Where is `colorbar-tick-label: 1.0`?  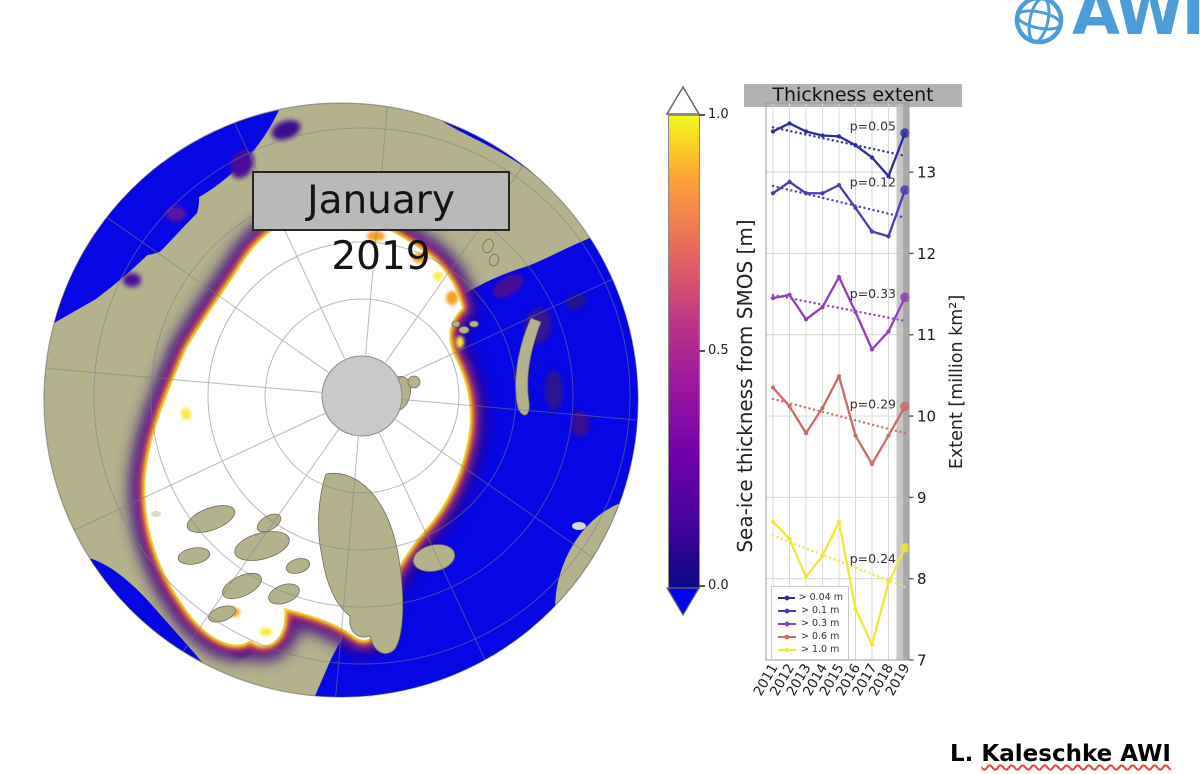 colorbar-tick-label: 1.0 is located at coordinates (718, 114).